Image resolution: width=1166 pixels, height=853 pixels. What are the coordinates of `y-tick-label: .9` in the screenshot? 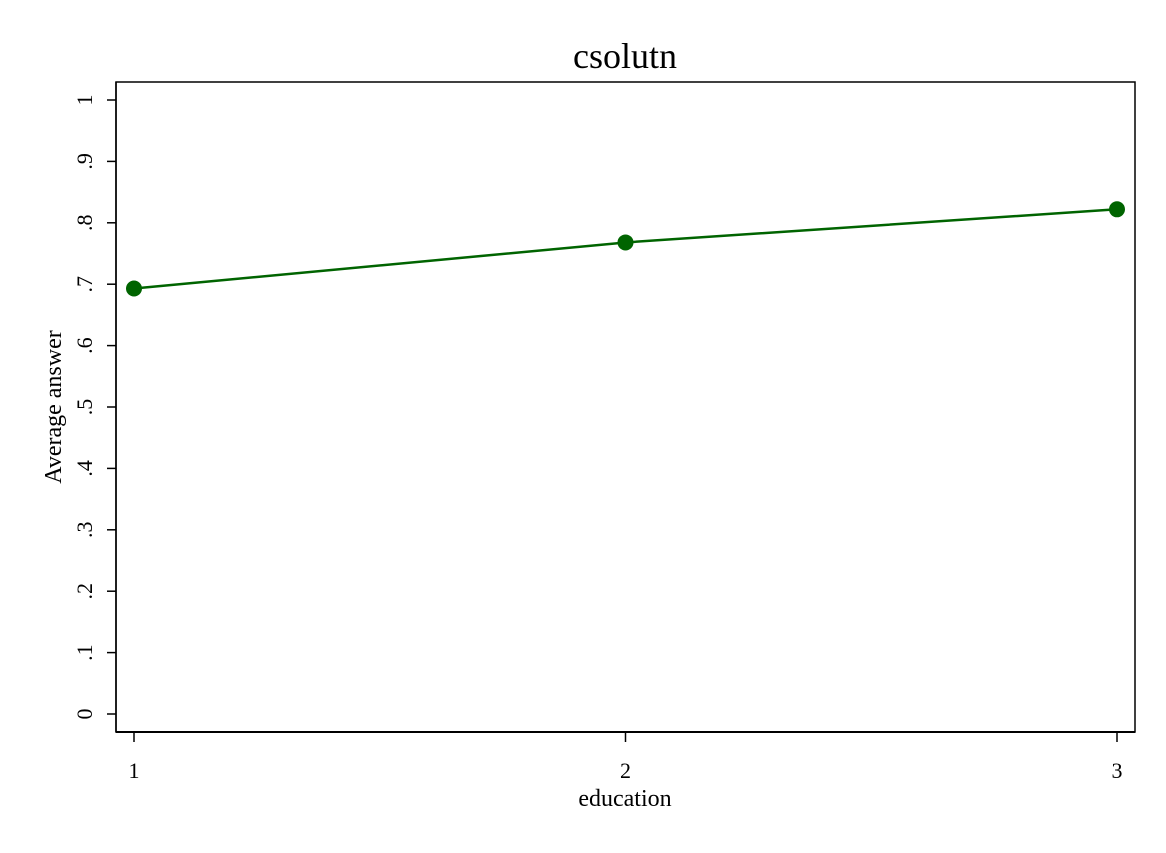 It's located at (84, 161).